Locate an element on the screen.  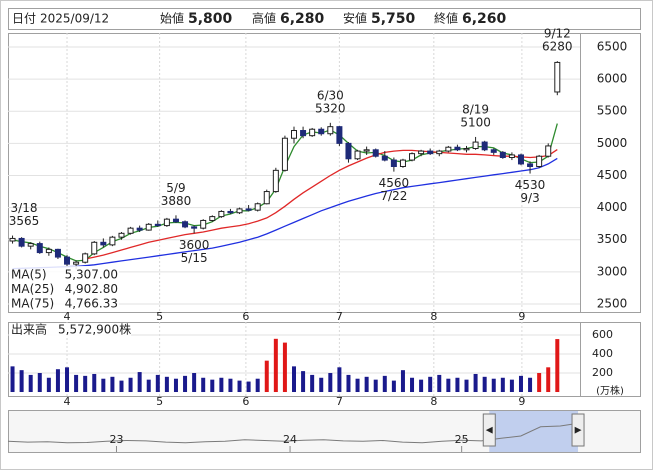
annotation-value: 3880 is located at coordinates (176, 201).